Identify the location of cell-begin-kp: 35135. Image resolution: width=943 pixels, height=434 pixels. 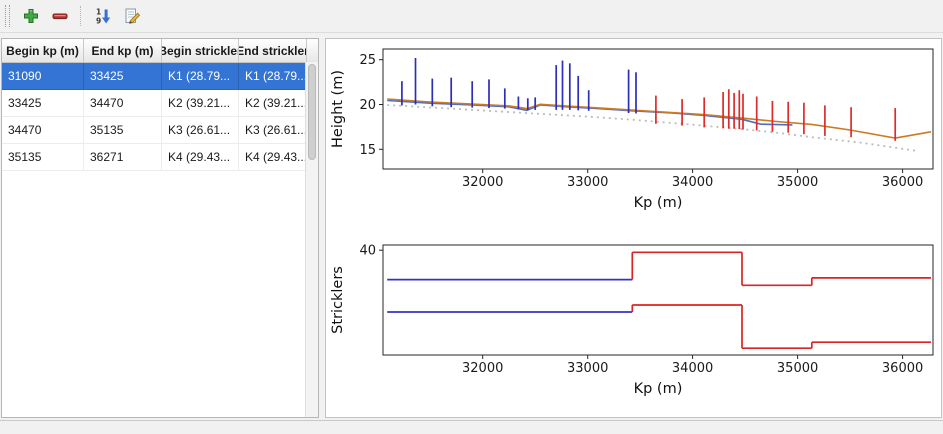
(43, 157).